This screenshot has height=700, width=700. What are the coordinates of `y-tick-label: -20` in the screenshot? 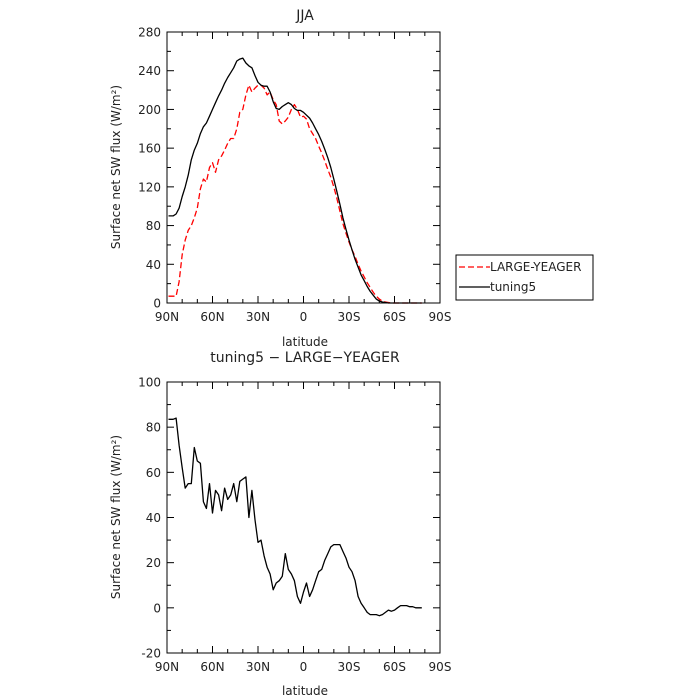 It's located at (151, 654).